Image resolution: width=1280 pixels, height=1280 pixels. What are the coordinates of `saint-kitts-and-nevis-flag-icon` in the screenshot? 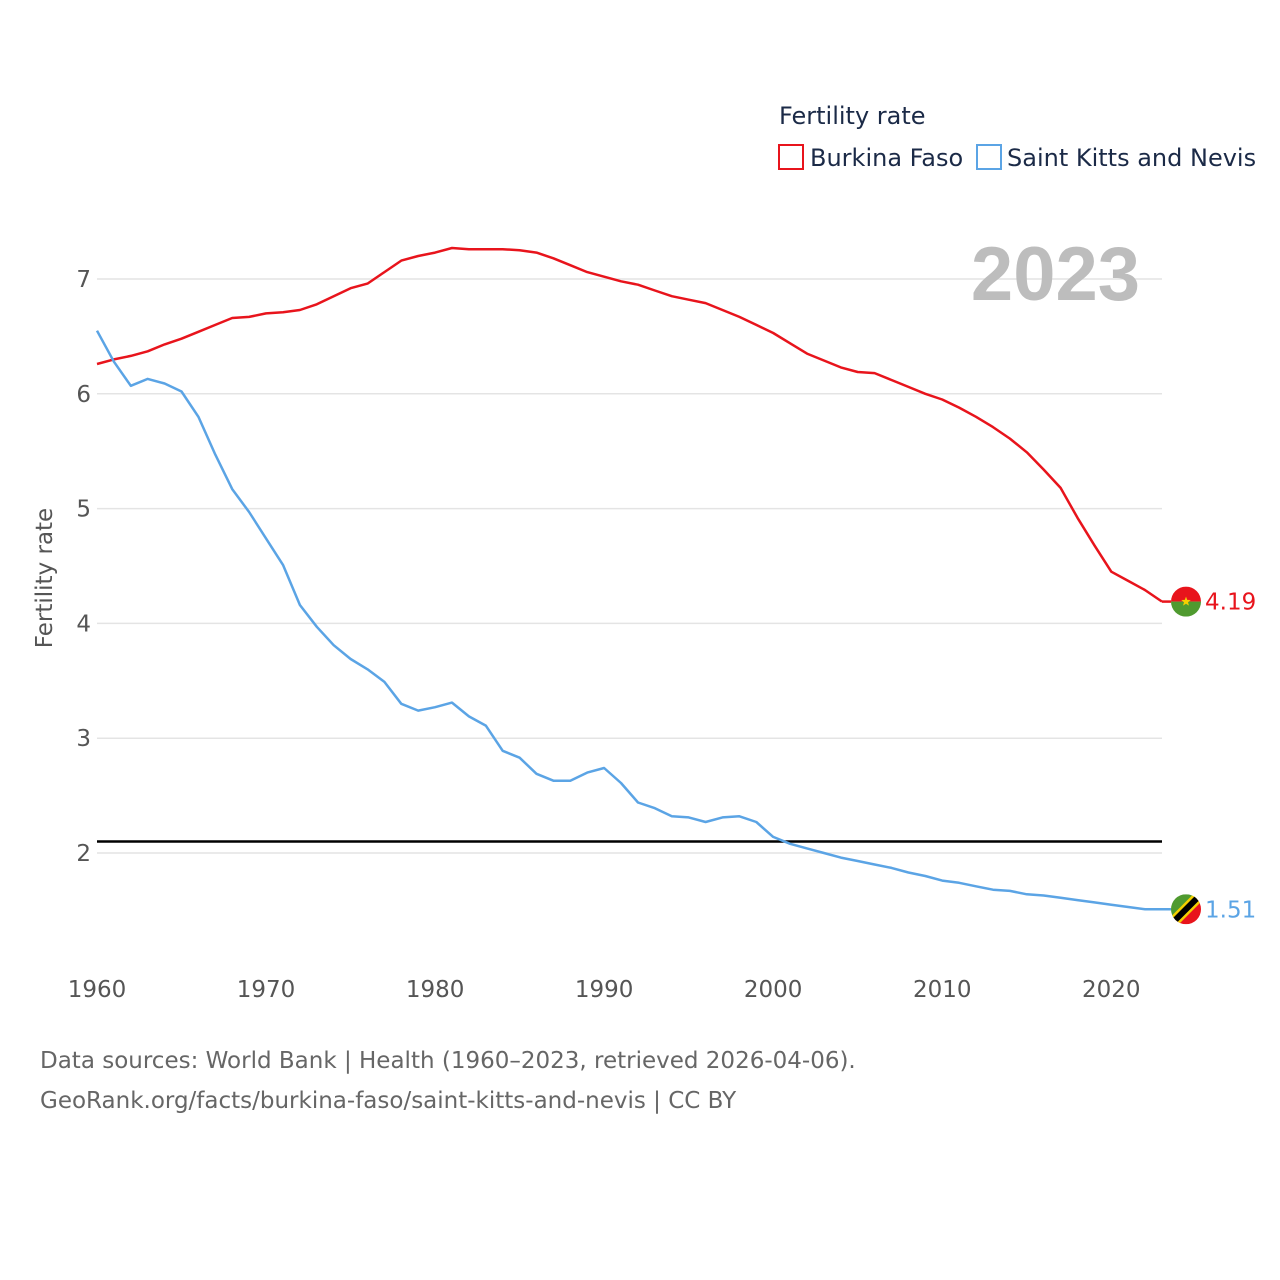 It's located at (1186, 909).